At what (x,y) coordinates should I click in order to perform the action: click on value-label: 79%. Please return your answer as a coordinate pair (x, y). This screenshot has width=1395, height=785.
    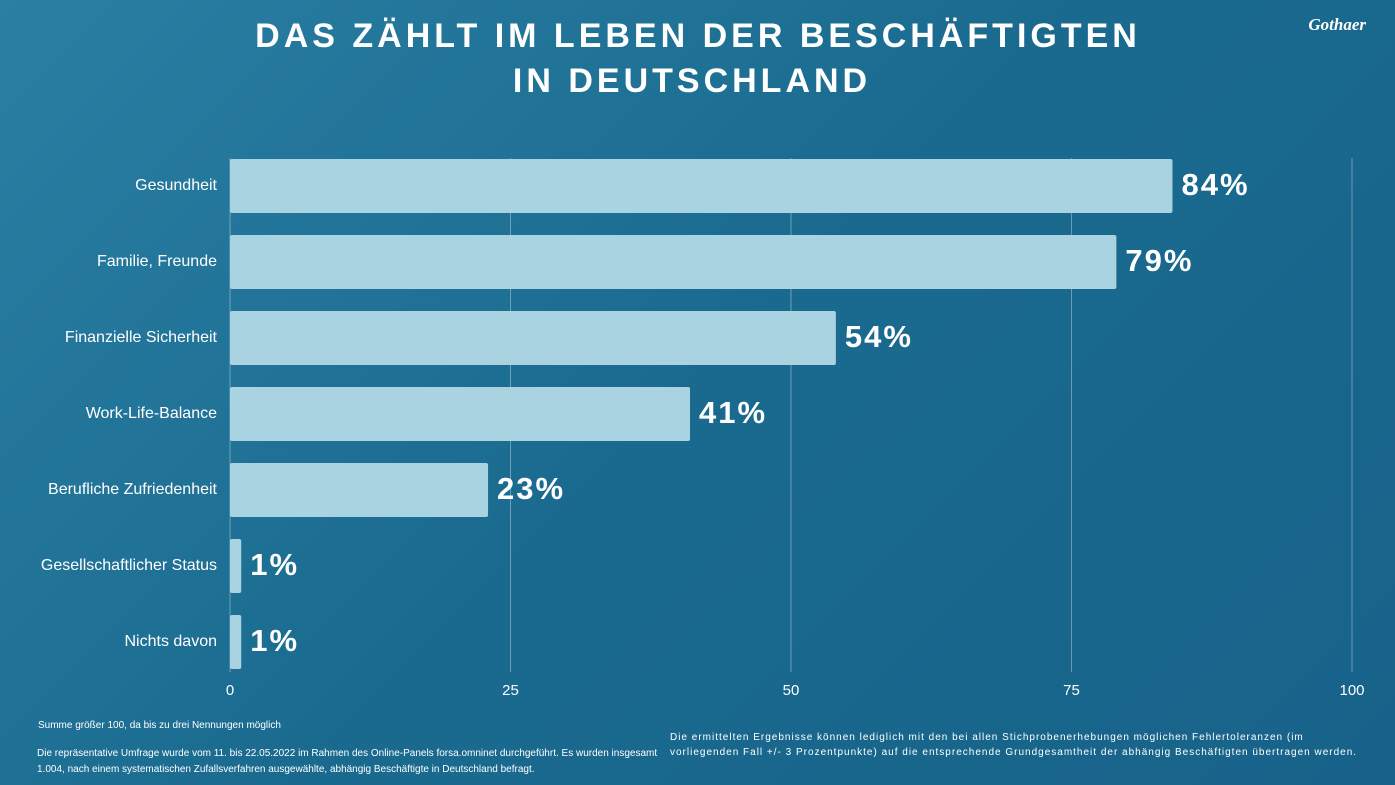
    Looking at the image, I should click on (1159, 260).